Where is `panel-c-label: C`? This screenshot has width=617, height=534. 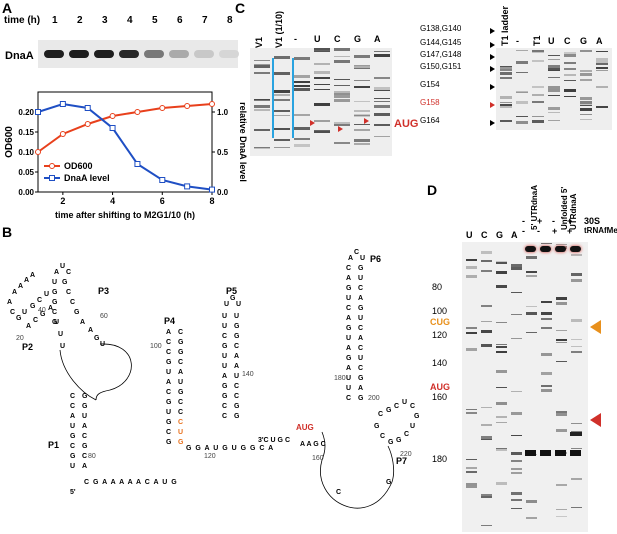 panel-c-label: C is located at coordinates (240, 8).